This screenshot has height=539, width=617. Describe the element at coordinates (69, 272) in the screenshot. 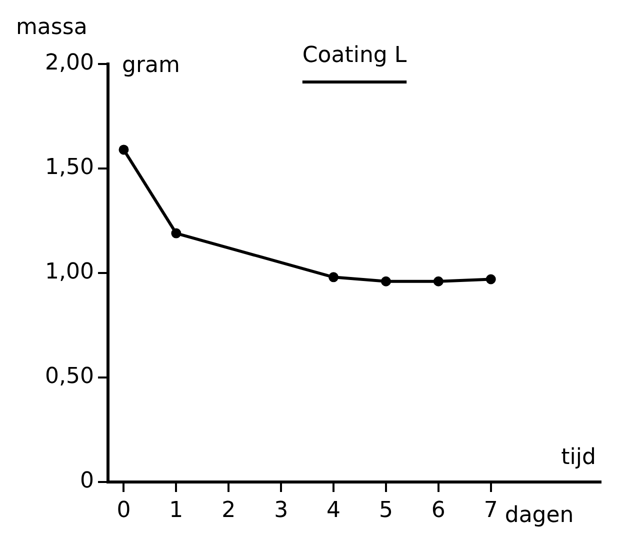

I see `y-tick-label: 1,00` at that location.